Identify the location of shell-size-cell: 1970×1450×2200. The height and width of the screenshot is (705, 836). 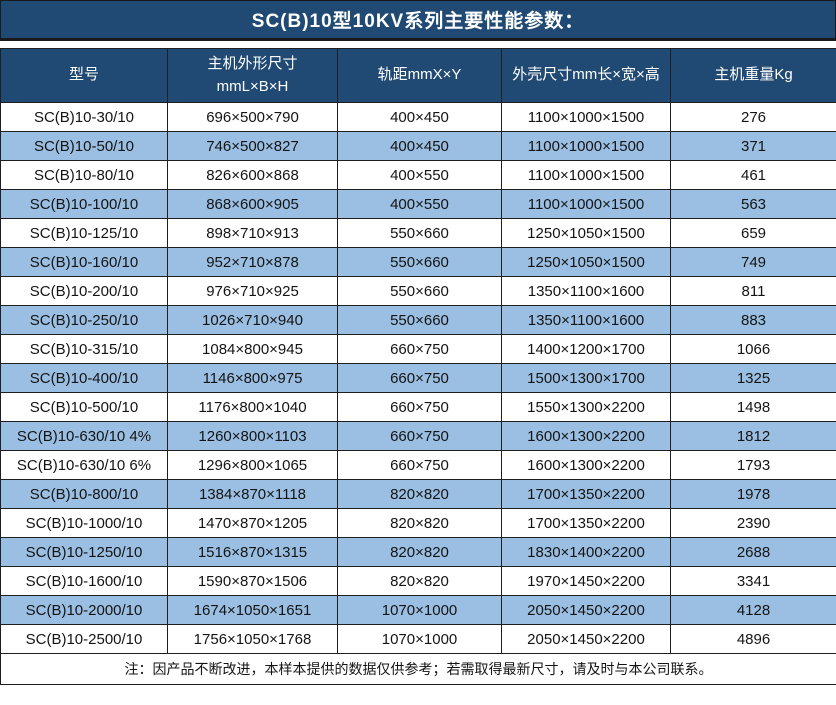
(586, 581).